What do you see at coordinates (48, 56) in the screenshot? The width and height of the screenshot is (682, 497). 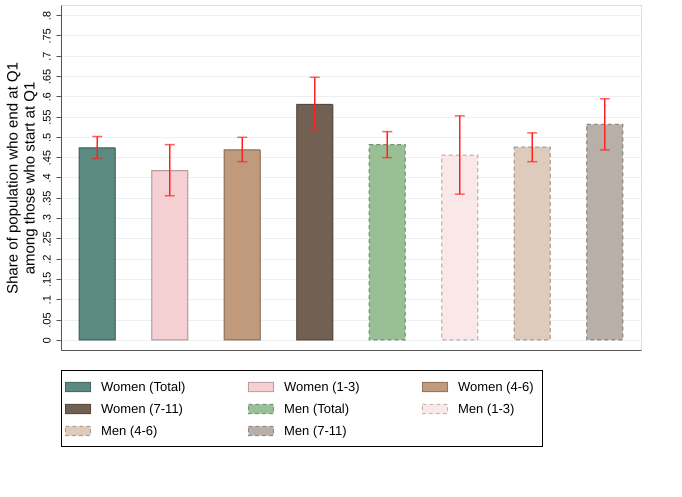 I see `y-tick-label: .7` at bounding box center [48, 56].